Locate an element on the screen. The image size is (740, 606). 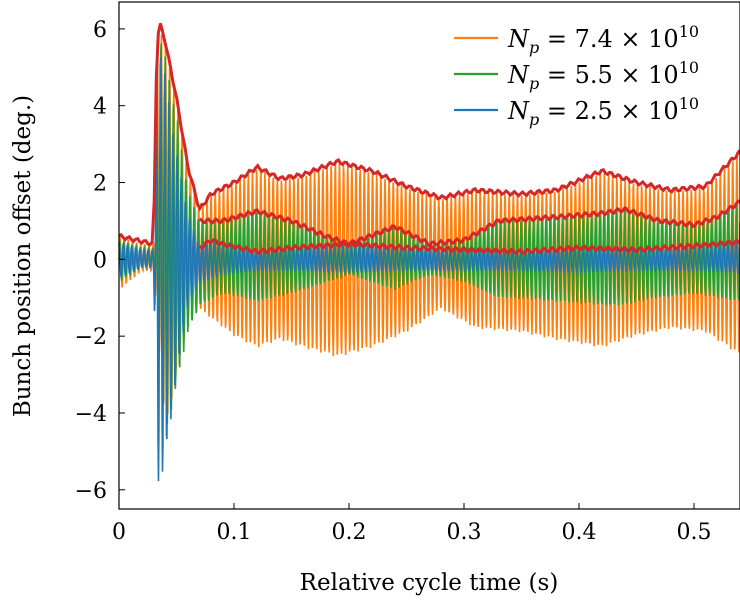
y-axis: −6 −4 −2 0 2 4 6 is located at coordinates (100, 261).